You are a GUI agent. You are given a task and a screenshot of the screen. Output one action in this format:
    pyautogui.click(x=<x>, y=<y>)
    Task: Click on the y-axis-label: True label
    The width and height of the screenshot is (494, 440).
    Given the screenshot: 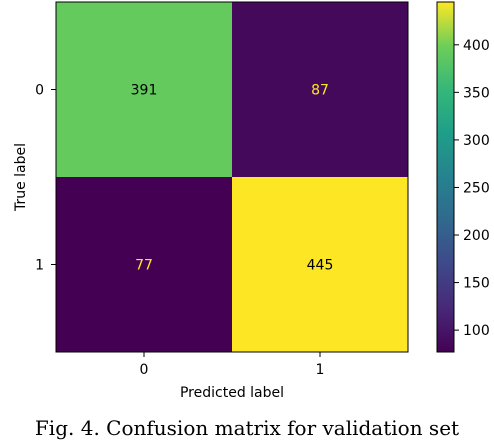 What is the action you would take?
    pyautogui.click(x=21, y=177)
    